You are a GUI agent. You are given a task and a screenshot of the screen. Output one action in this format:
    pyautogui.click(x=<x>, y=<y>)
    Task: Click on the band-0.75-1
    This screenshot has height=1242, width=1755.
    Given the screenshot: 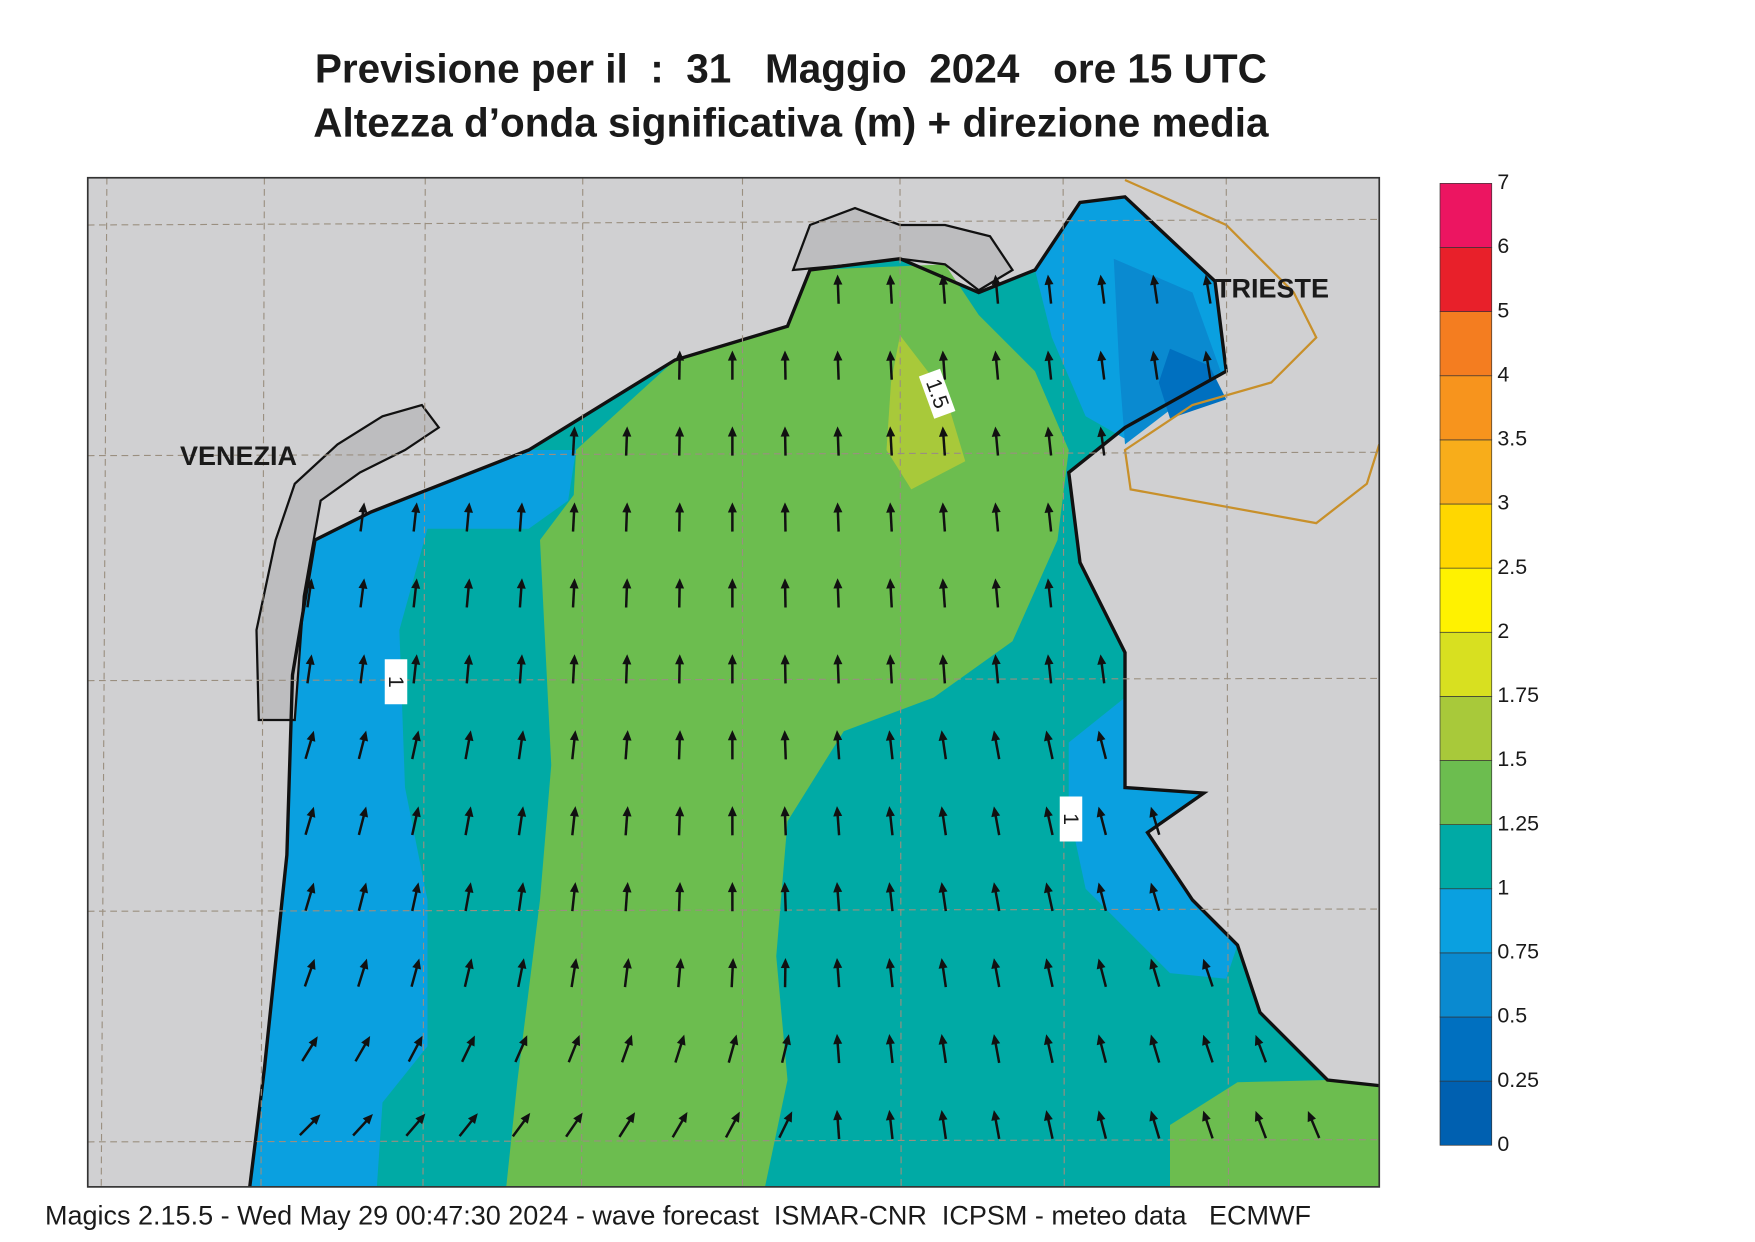 What is the action you would take?
    pyautogui.click(x=412, y=818)
    